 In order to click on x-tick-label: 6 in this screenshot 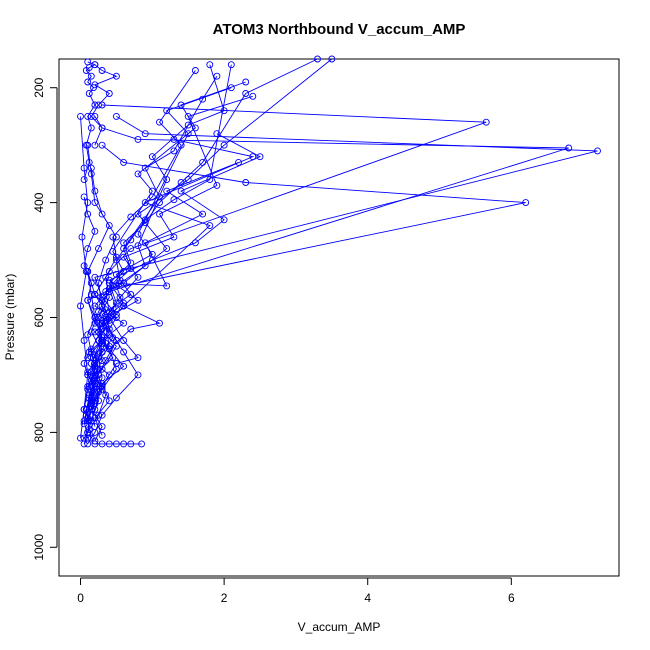, I will do `click(511, 598)`.